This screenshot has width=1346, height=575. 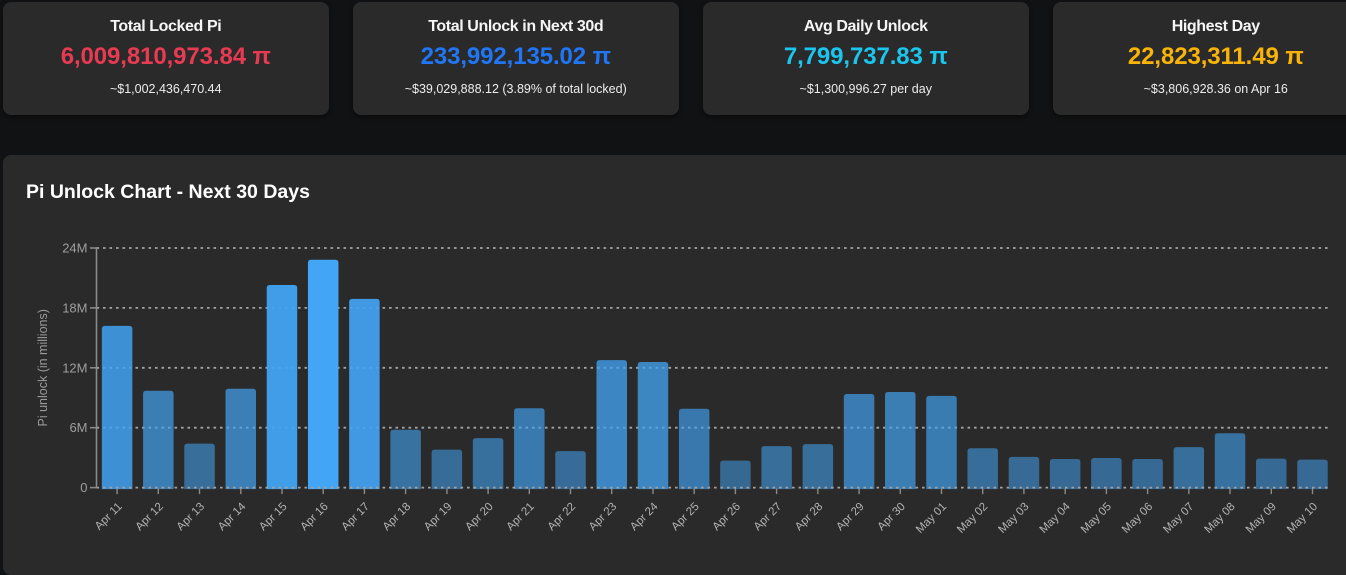 I want to click on svg-text: May 08, so click(x=1219, y=518).